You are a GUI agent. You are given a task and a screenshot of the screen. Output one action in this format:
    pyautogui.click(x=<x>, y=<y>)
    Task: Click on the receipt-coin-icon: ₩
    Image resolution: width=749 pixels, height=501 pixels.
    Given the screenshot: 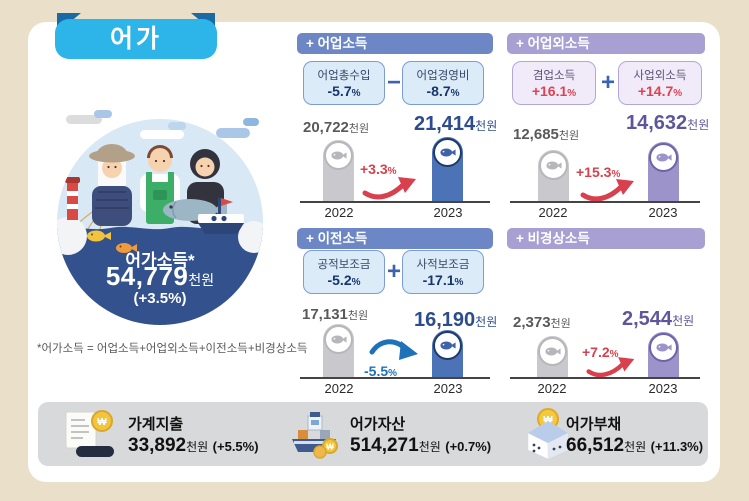 What is the action you would take?
    pyautogui.click(x=89, y=433)
    